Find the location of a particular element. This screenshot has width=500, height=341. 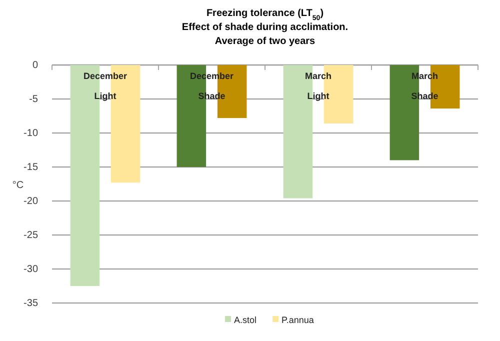

y-axis-title: °C is located at coordinates (18, 185).